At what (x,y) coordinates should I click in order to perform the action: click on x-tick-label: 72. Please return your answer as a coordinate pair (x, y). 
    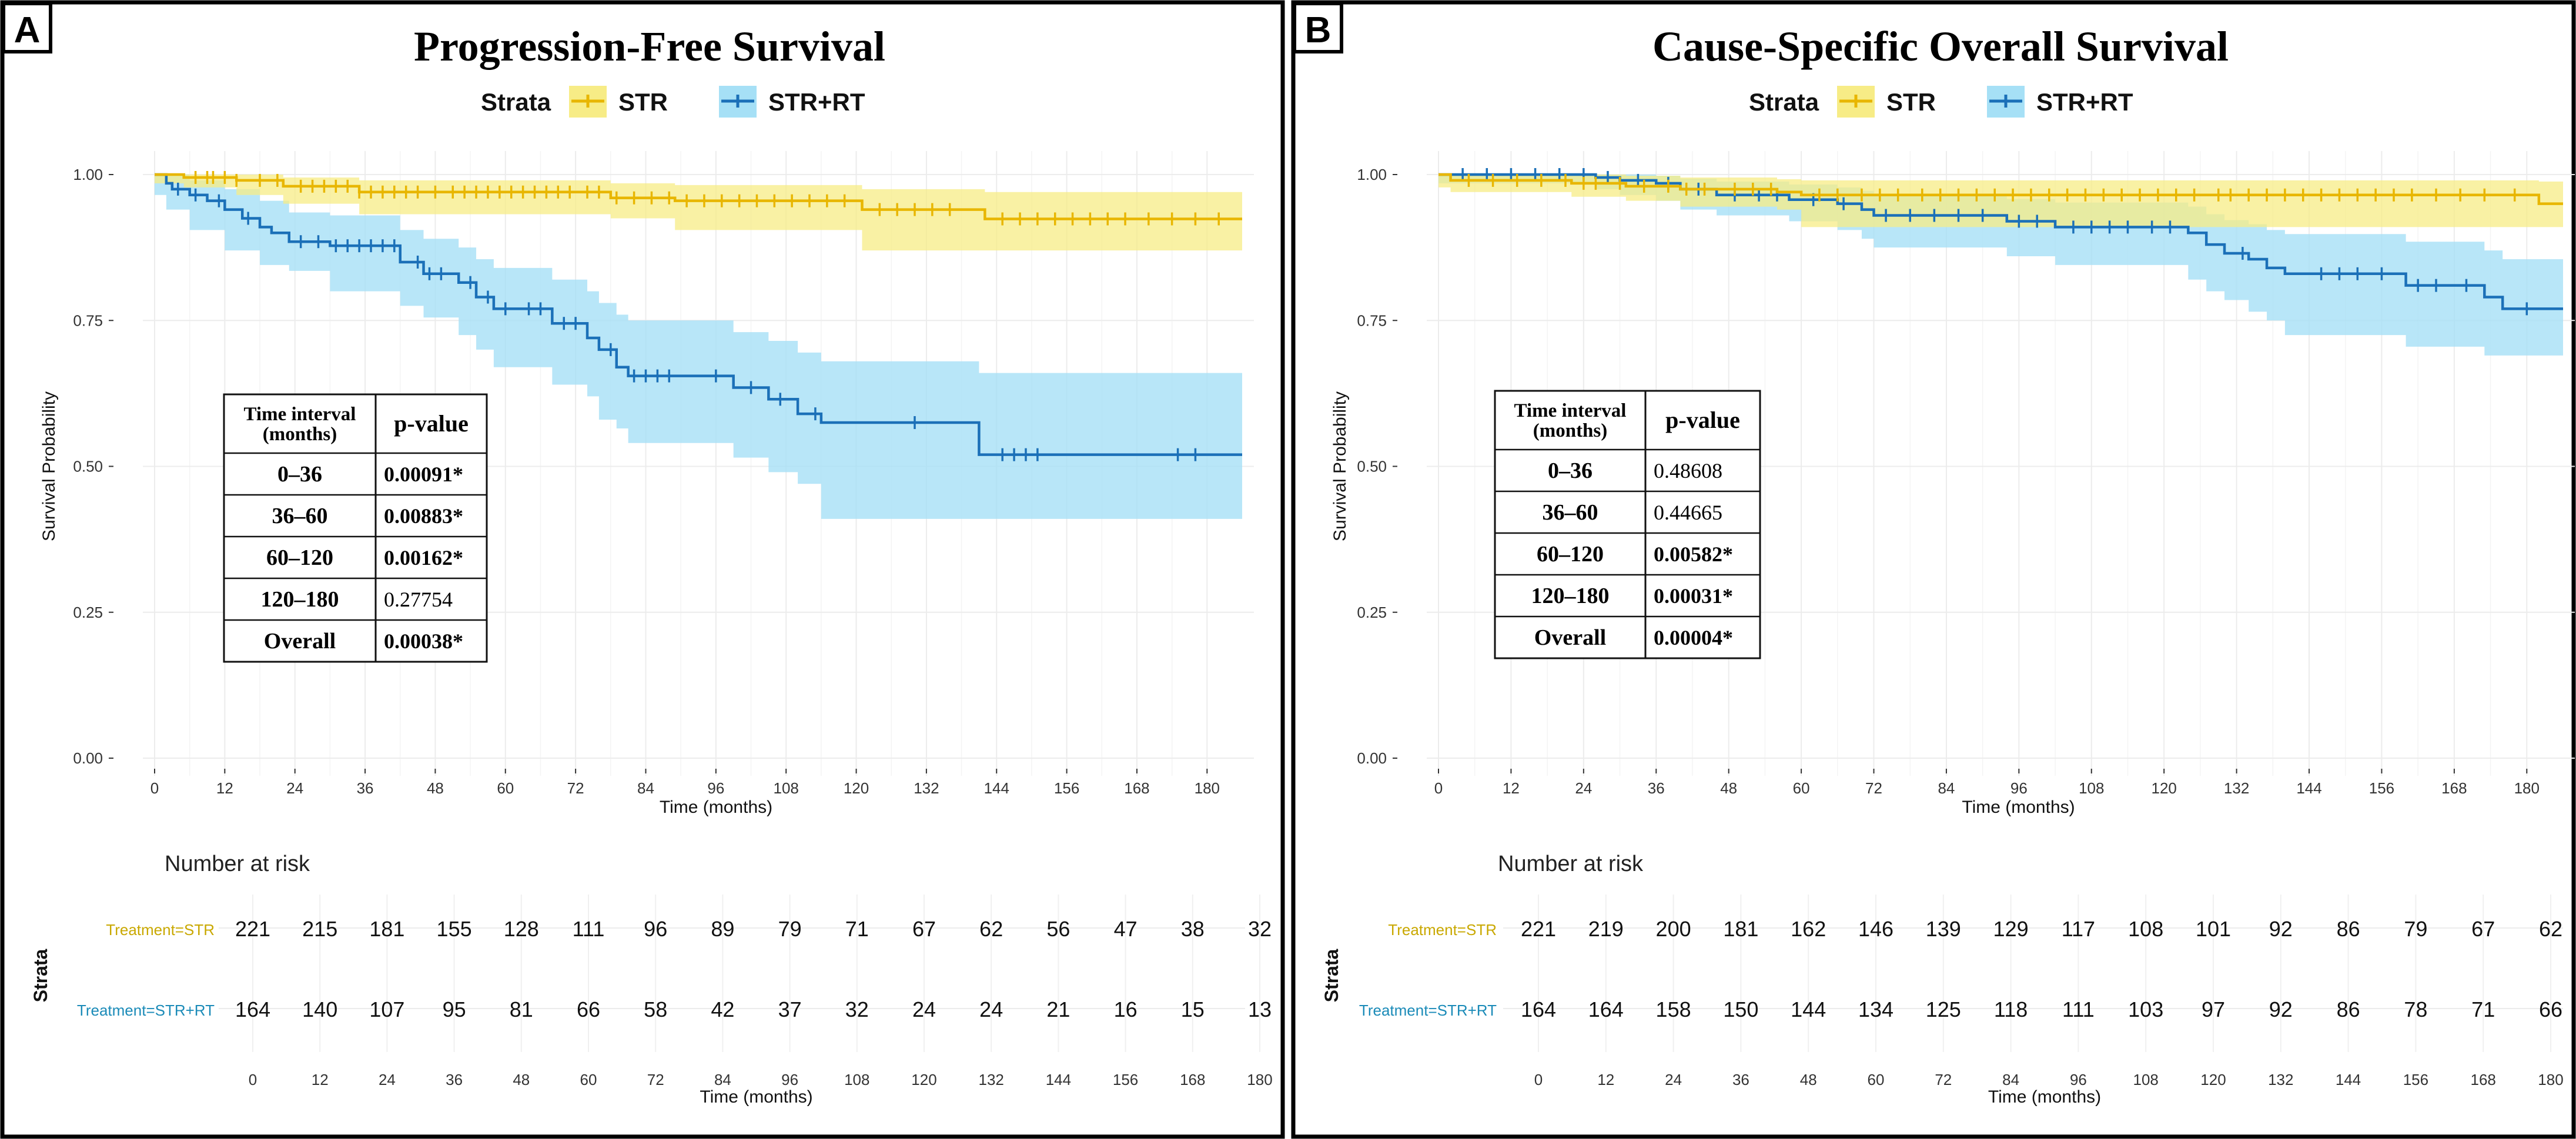
    Looking at the image, I should click on (575, 788).